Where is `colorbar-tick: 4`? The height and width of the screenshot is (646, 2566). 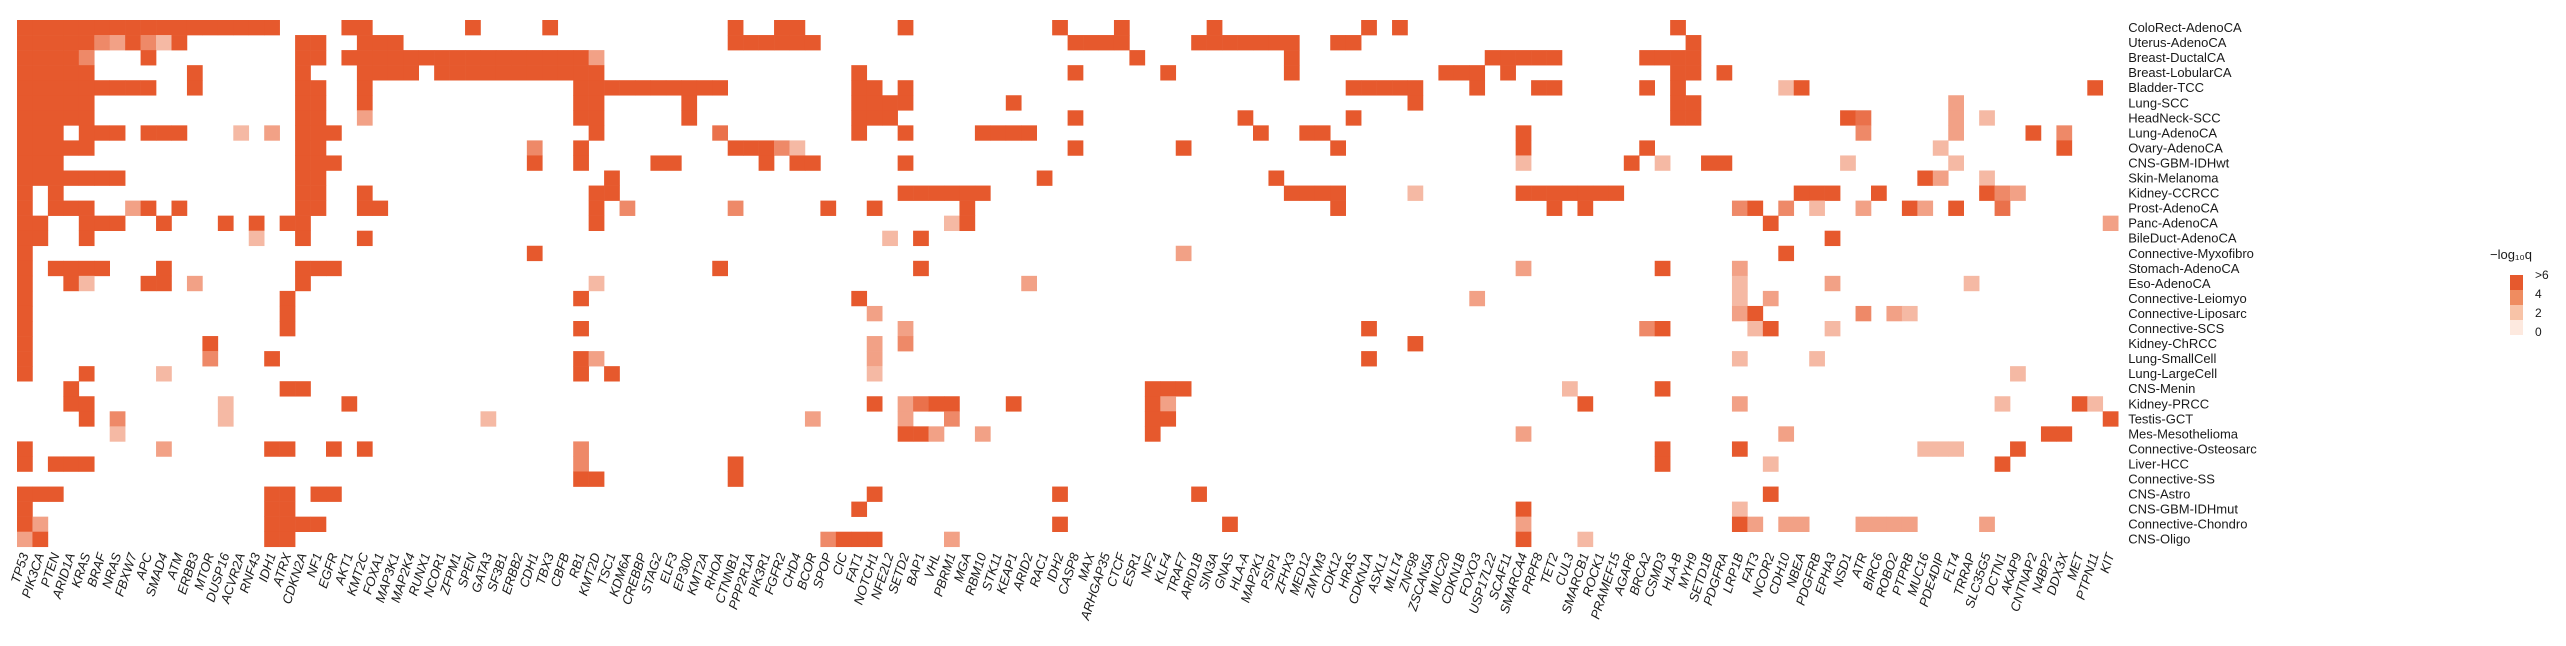 colorbar-tick: 4 is located at coordinates (2538, 294).